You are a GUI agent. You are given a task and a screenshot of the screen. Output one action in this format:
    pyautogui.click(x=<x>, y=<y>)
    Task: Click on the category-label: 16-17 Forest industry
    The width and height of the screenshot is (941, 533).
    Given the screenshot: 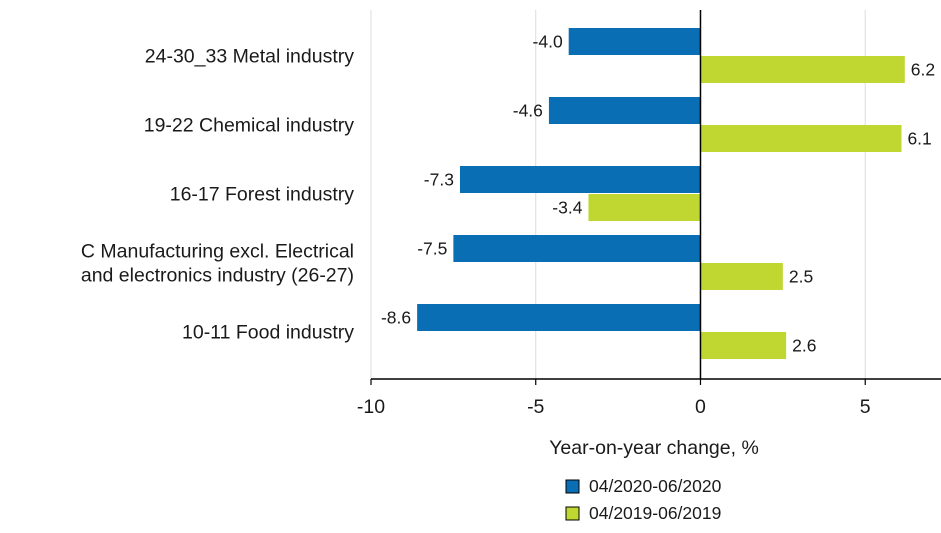 What is the action you would take?
    pyautogui.click(x=262, y=195)
    